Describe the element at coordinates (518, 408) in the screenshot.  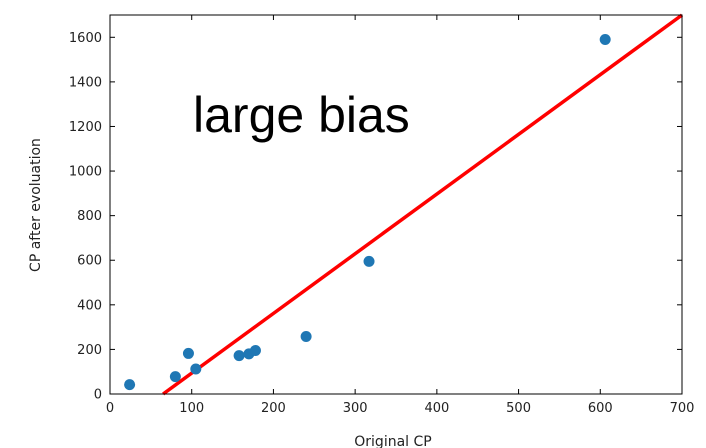
I see `x-tick-label: 500` at that location.